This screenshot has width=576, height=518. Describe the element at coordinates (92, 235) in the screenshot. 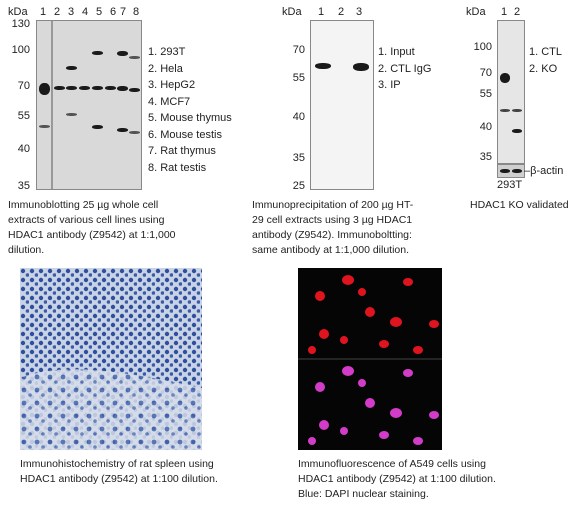

I see `caption-line: HDAC1 antibody (Z9542) at 1:1,000` at that location.